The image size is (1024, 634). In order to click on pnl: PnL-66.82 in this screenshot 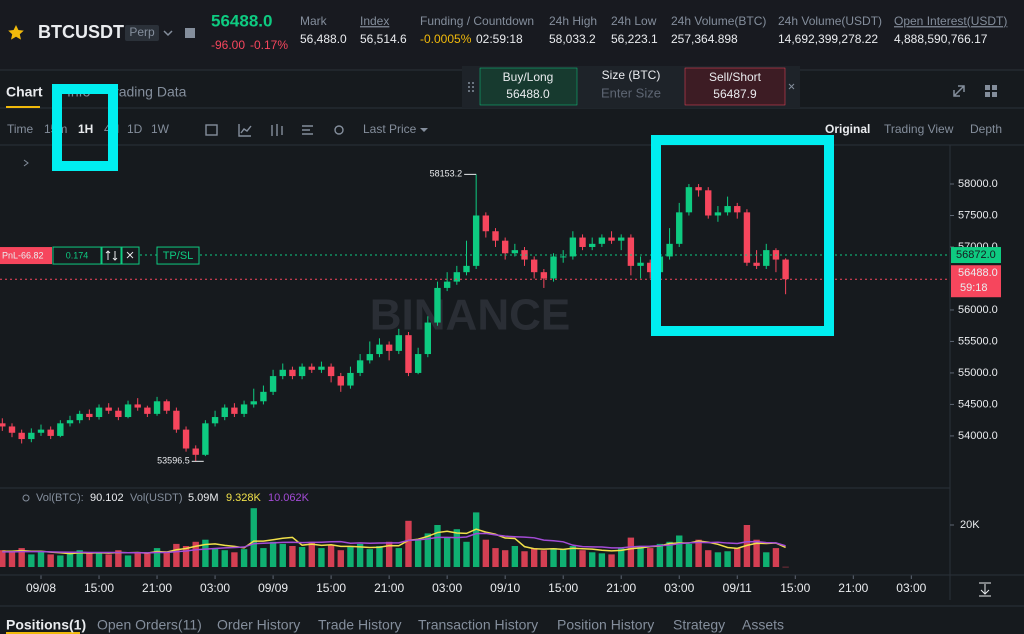, I will do `click(23, 255)`.